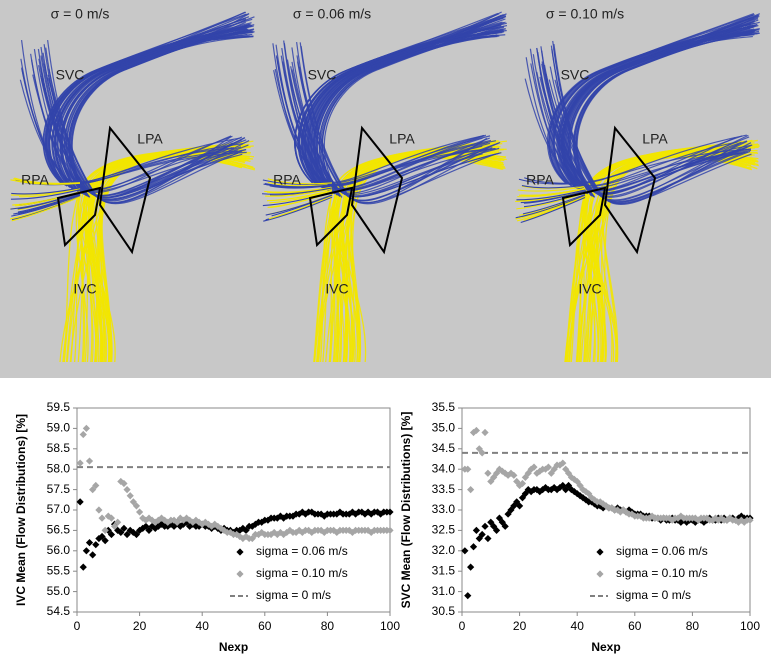 This screenshot has width=771, height=661. Describe the element at coordinates (655, 139) in the screenshot. I see `label-lpa: LPA` at that location.